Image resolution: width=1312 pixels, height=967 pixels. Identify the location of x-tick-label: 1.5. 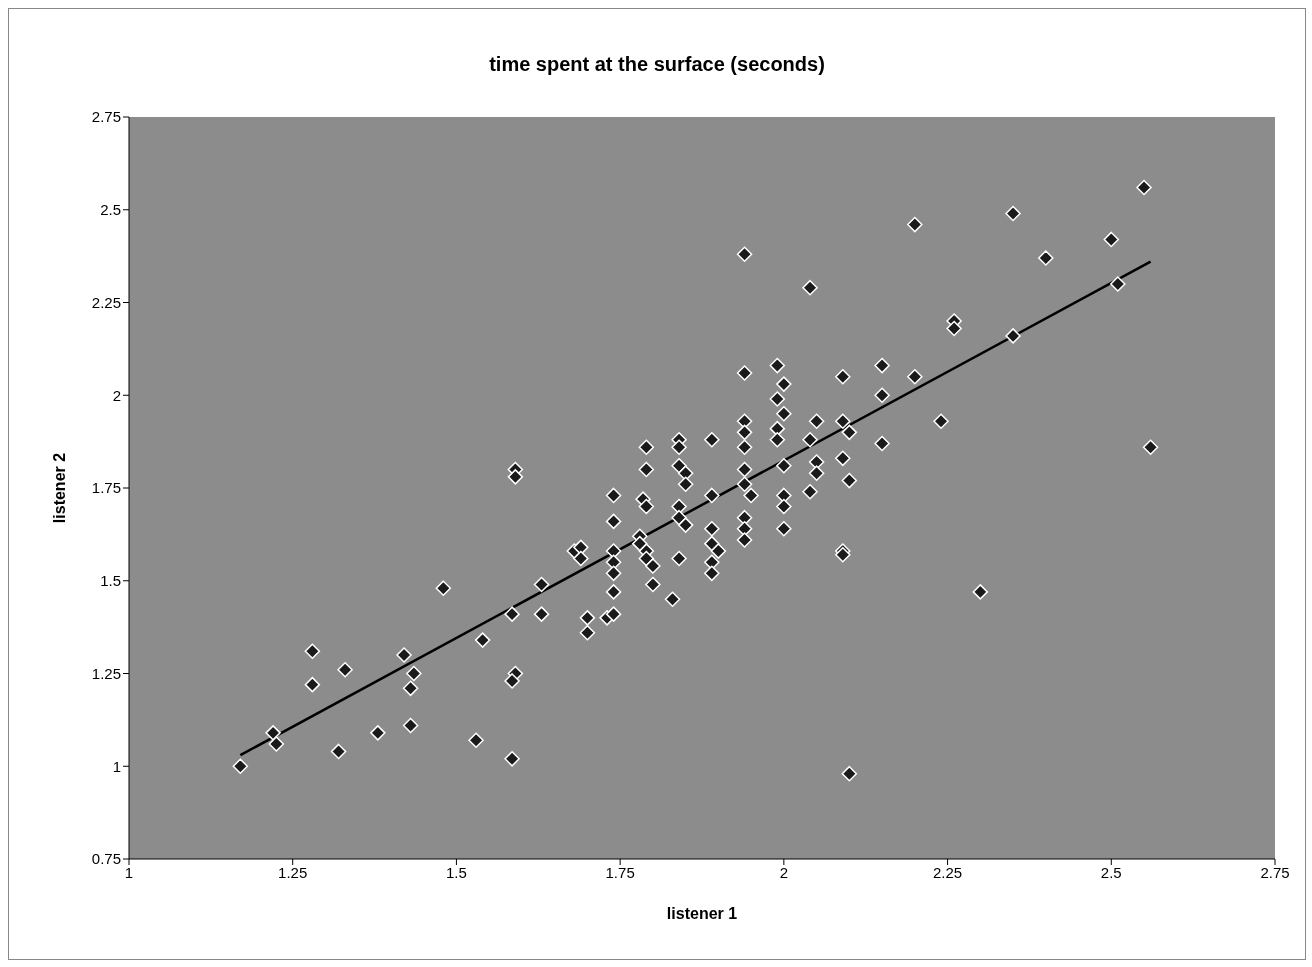
(456, 872).